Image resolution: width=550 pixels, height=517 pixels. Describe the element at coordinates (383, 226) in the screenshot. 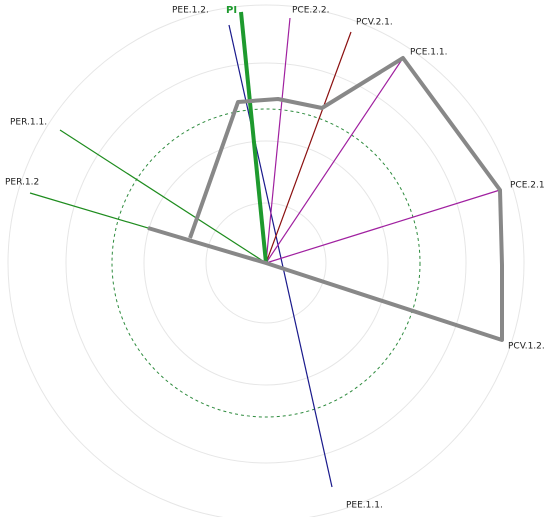

I see `pce21-axis` at that location.